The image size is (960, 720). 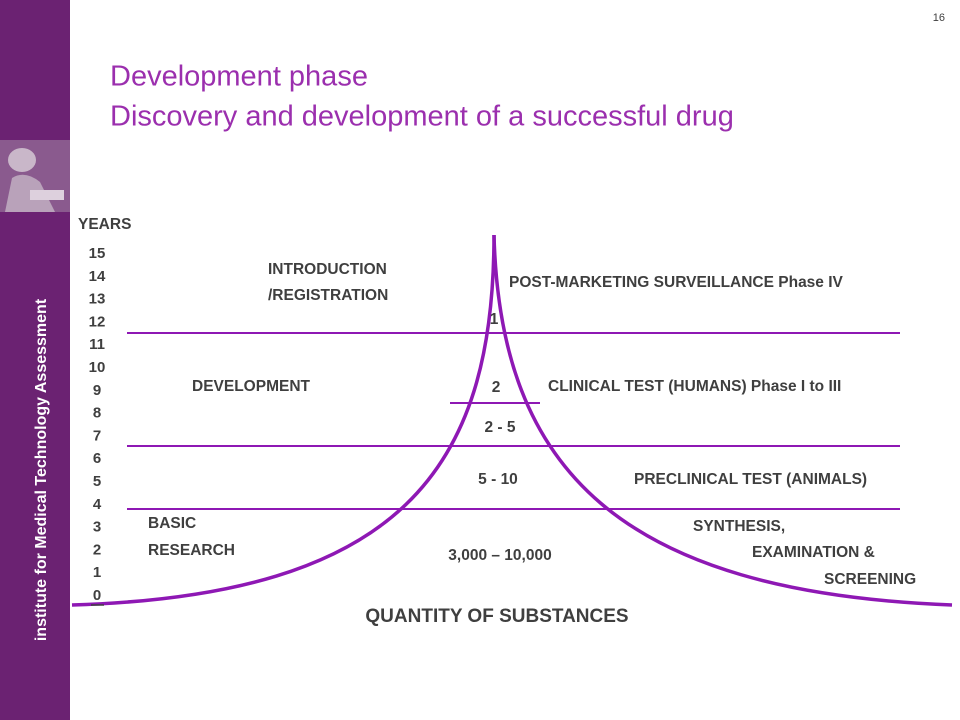 What do you see at coordinates (750, 479) in the screenshot?
I see `label: PRECLINICAL TEST (ANIMALS)` at bounding box center [750, 479].